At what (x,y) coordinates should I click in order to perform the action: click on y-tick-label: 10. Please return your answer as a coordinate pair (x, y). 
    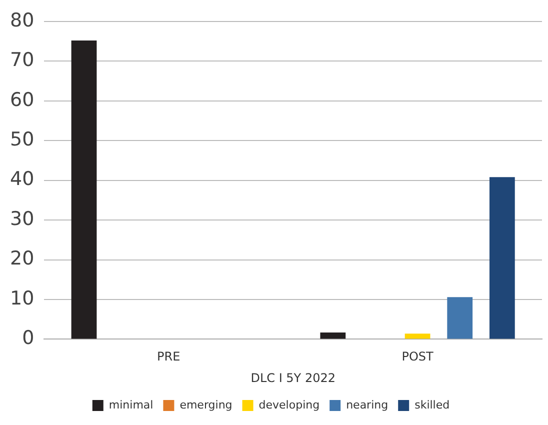
    Looking at the image, I should click on (22, 298).